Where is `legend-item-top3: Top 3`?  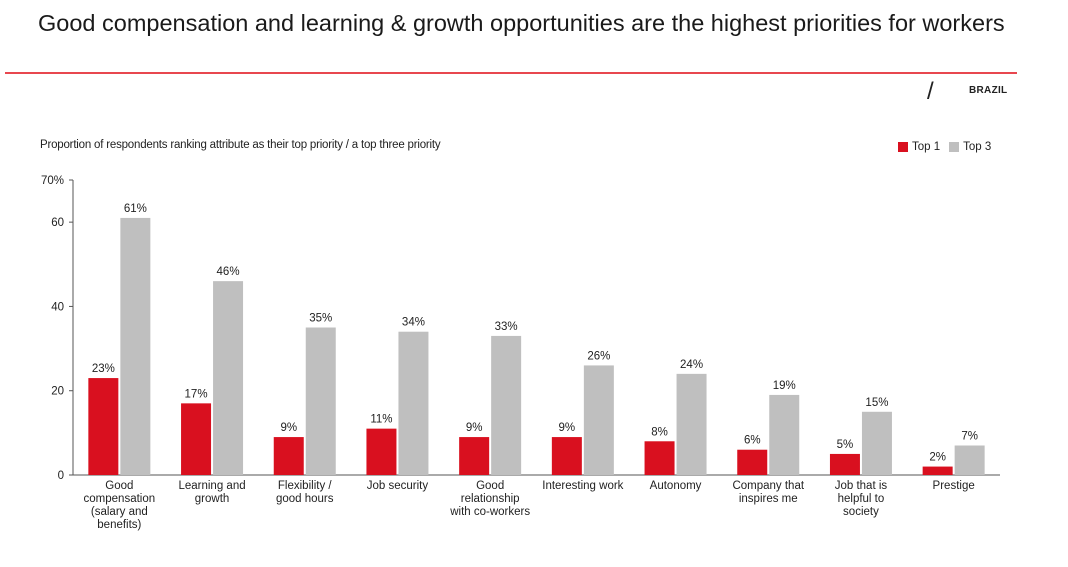
legend-item-top3: Top 3 is located at coordinates (970, 147).